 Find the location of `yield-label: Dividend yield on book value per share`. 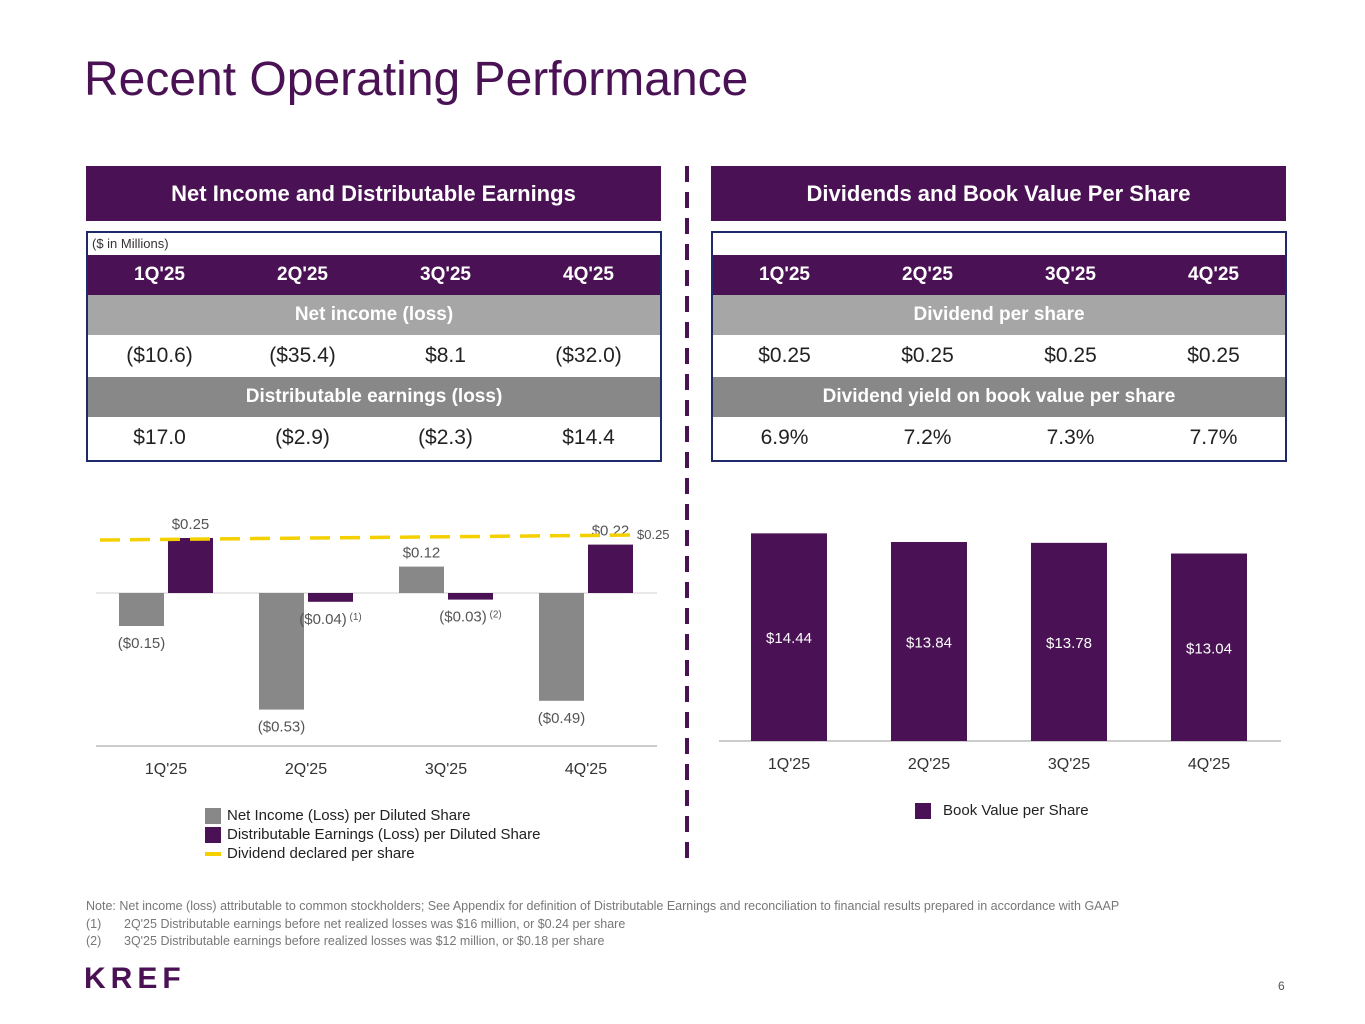

yield-label: Dividend yield on book value per share is located at coordinates (999, 396).